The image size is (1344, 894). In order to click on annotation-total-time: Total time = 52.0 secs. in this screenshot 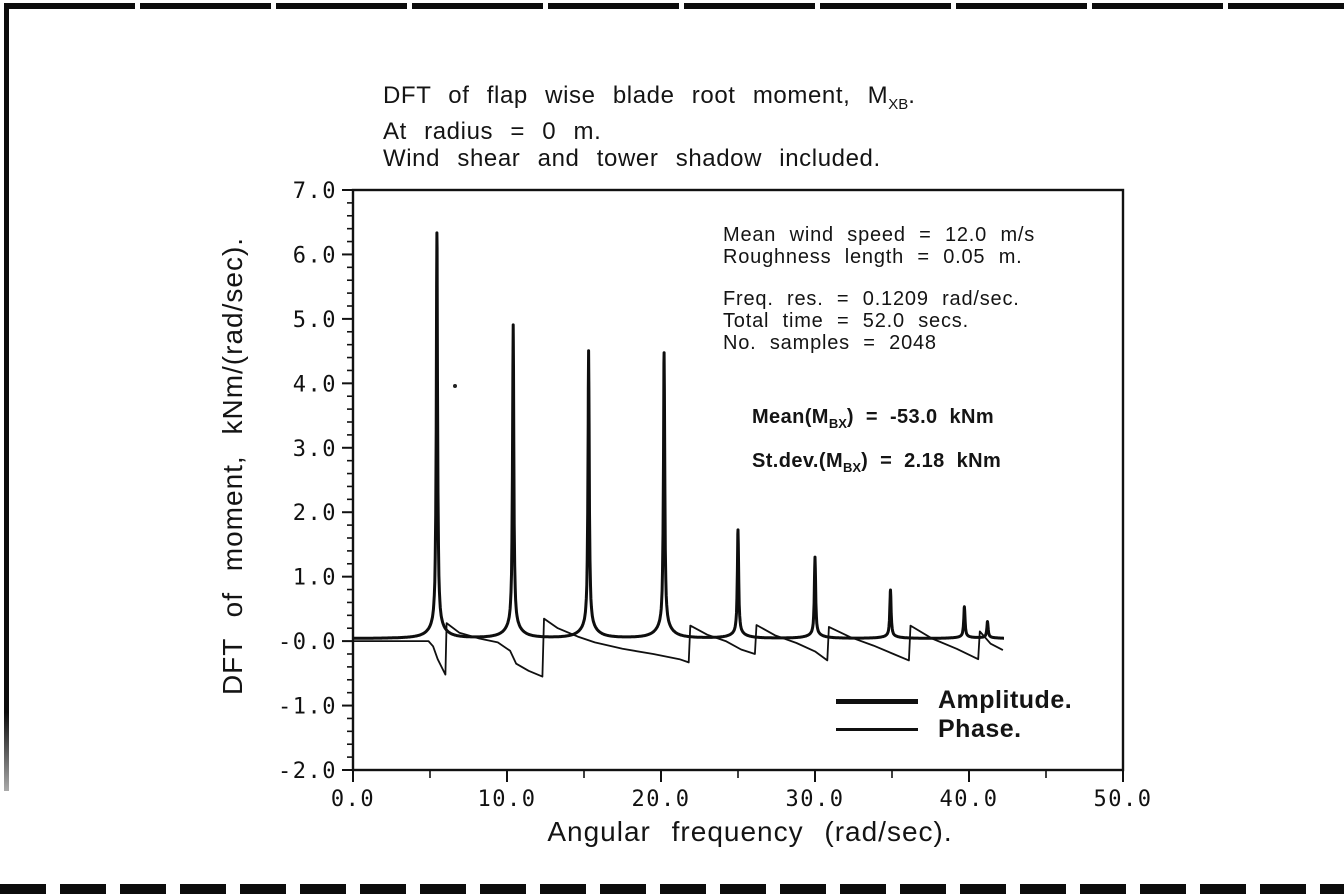, I will do `click(846, 321)`.